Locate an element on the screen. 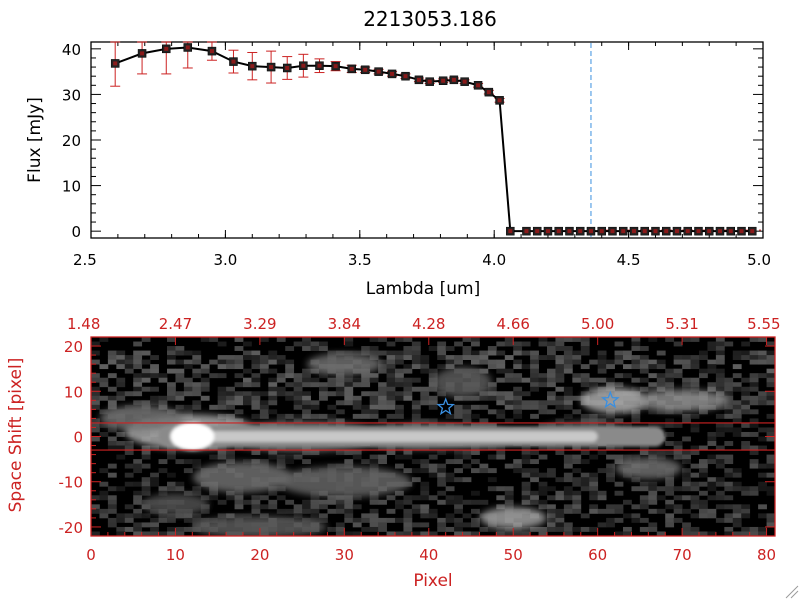 The height and width of the screenshot is (604, 800). top-axis-label: 2.47 is located at coordinates (175, 324).